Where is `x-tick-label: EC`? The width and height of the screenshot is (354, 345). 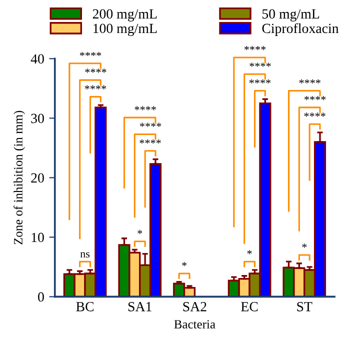
x-tick-label: EC is located at coordinates (249, 307).